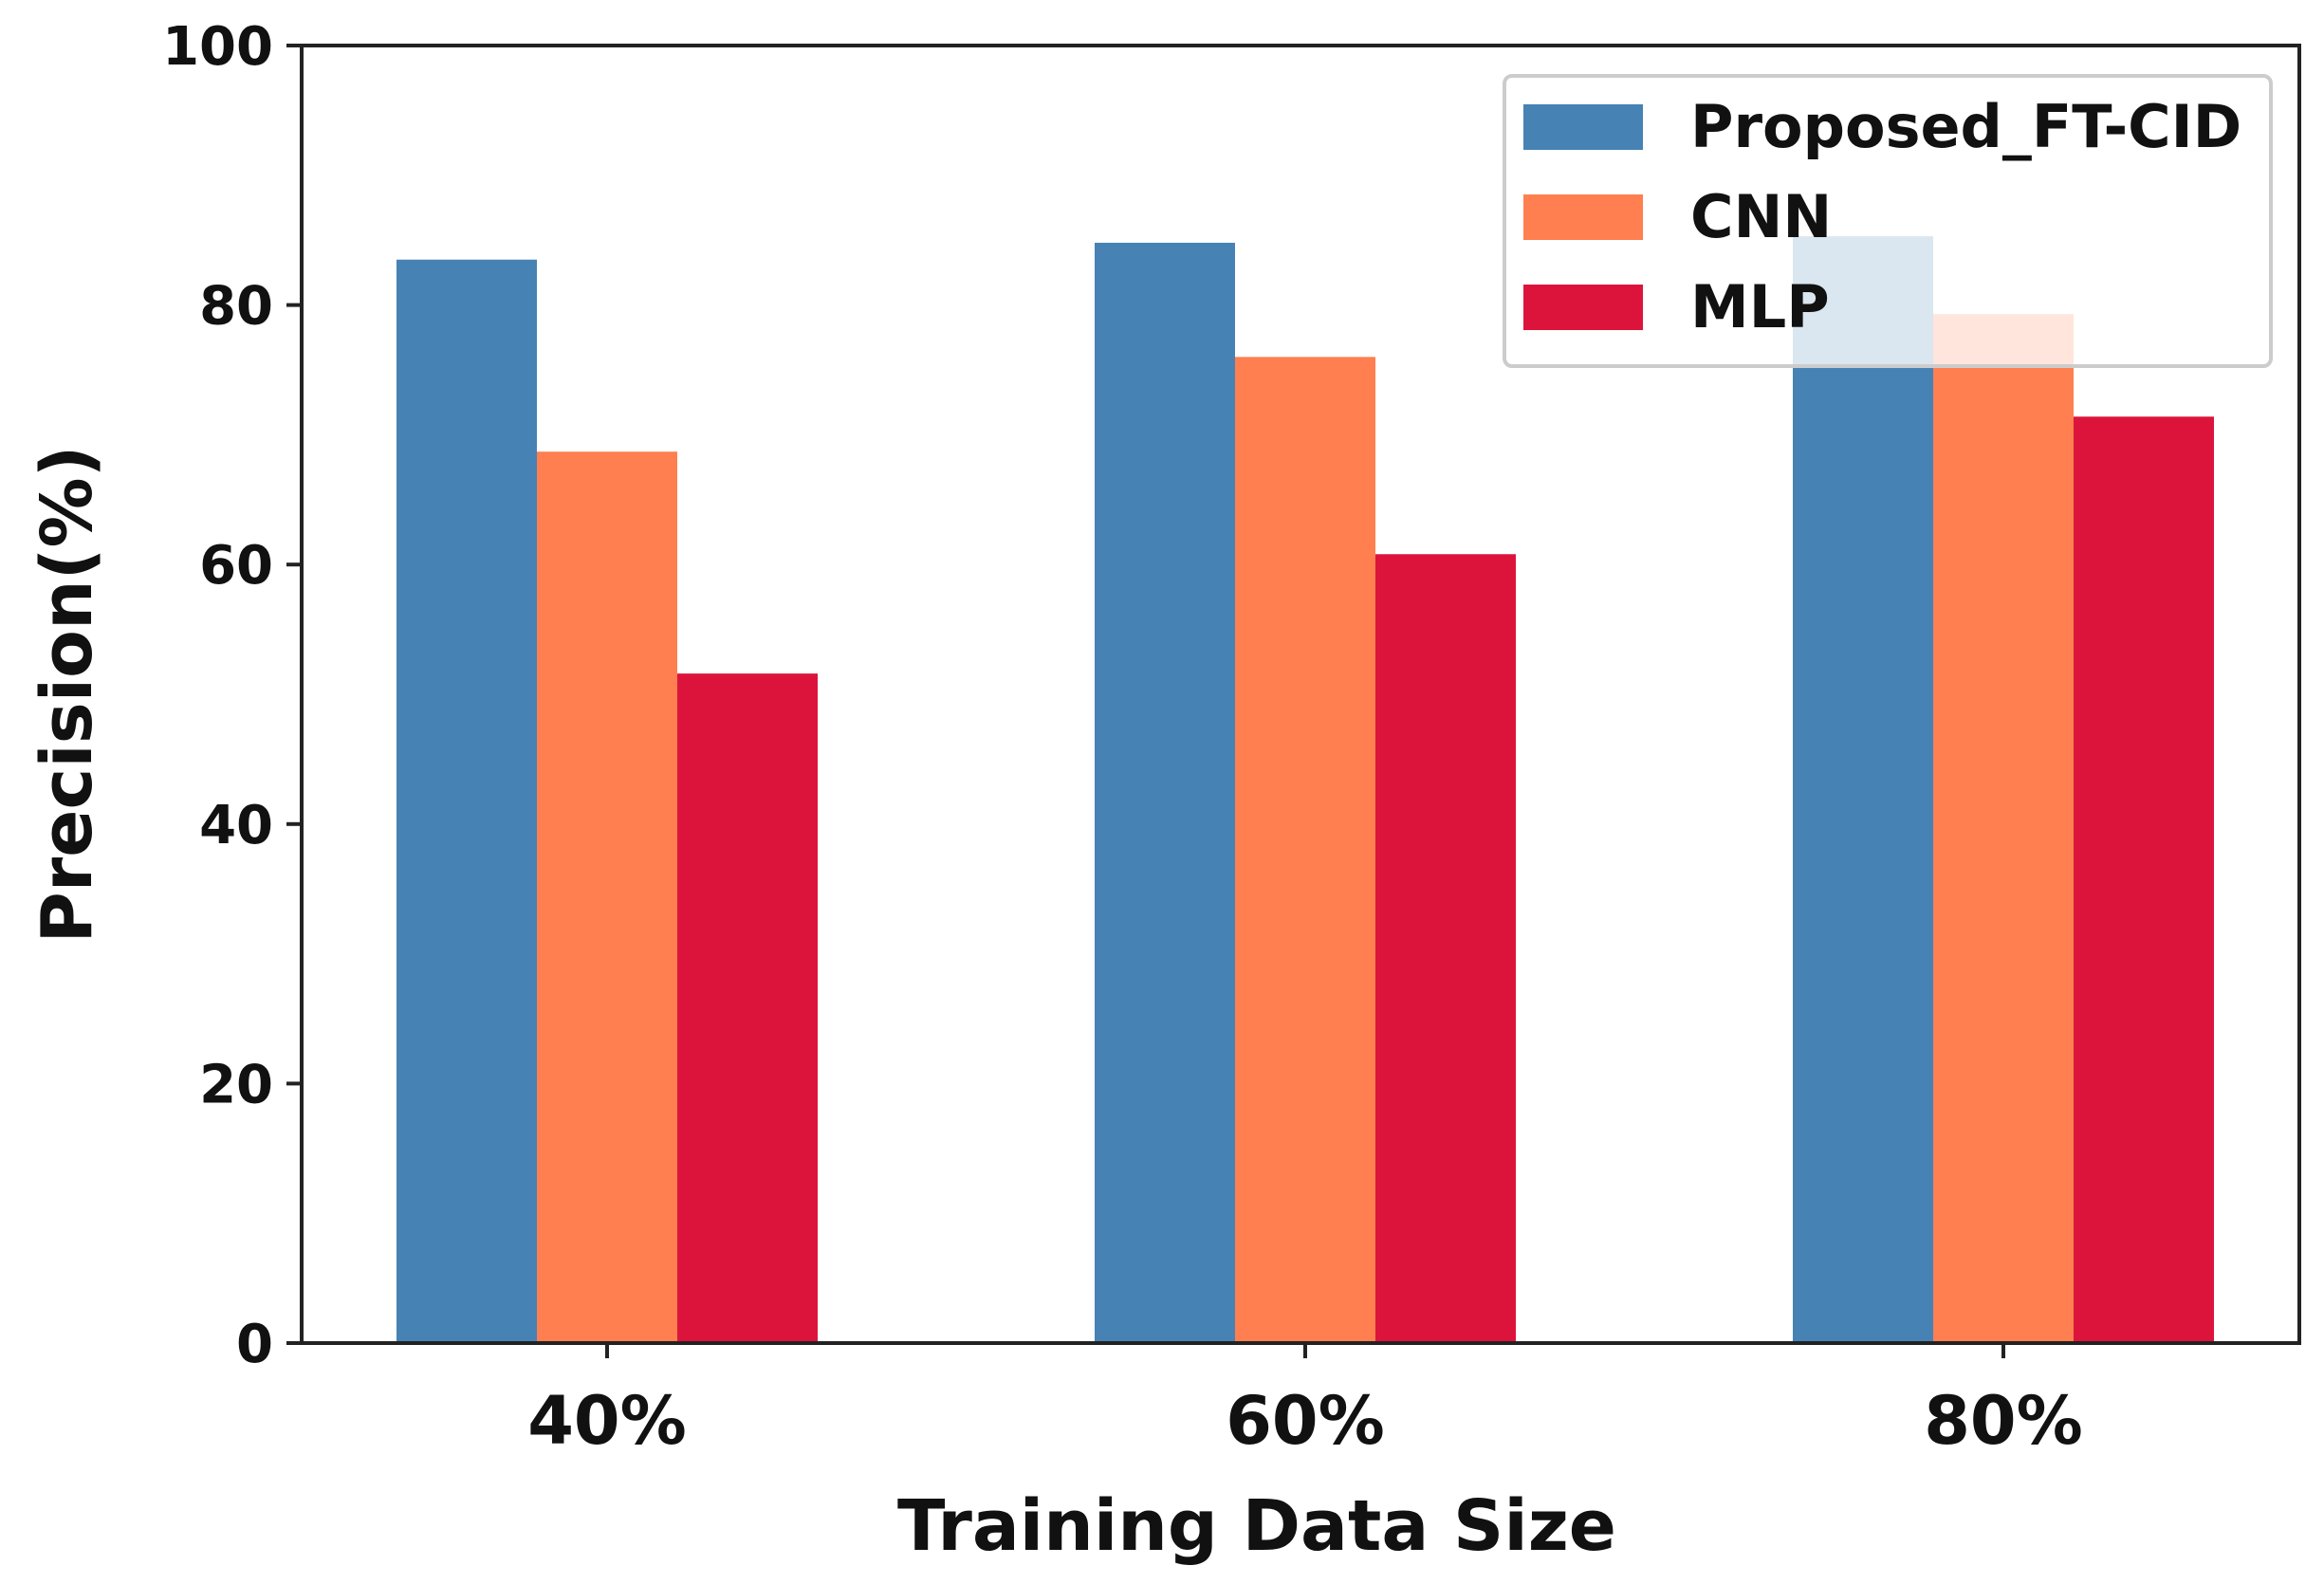 The height and width of the screenshot is (1584, 2324). Describe the element at coordinates (217, 47) in the screenshot. I see `y-tick-label: 100` at that location.